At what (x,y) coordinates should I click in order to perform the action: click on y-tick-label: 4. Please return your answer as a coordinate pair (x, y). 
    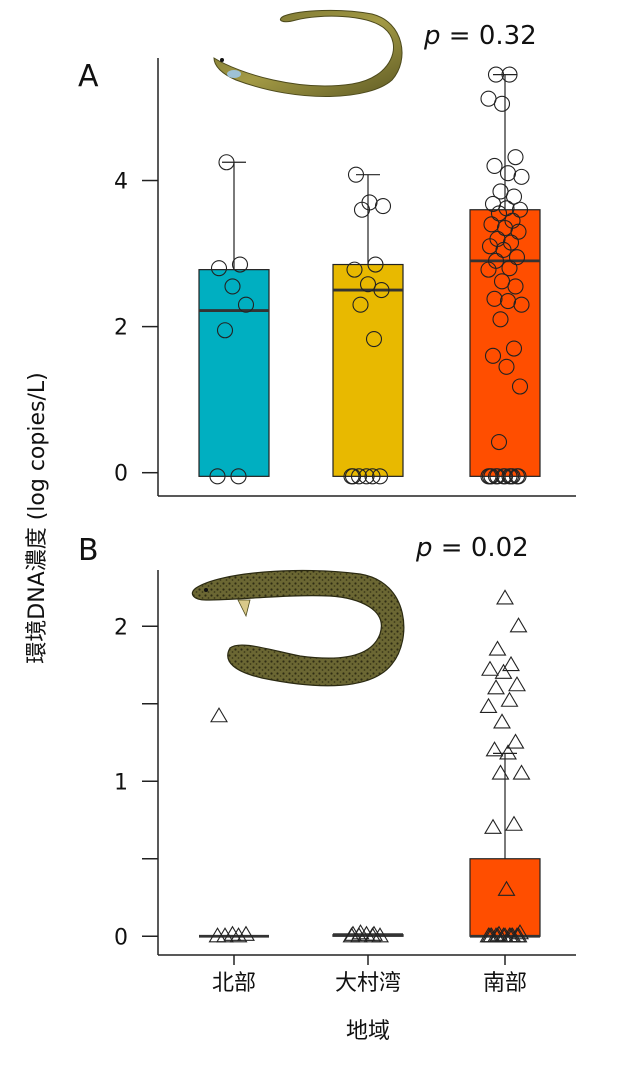
    Looking at the image, I should click on (121, 182).